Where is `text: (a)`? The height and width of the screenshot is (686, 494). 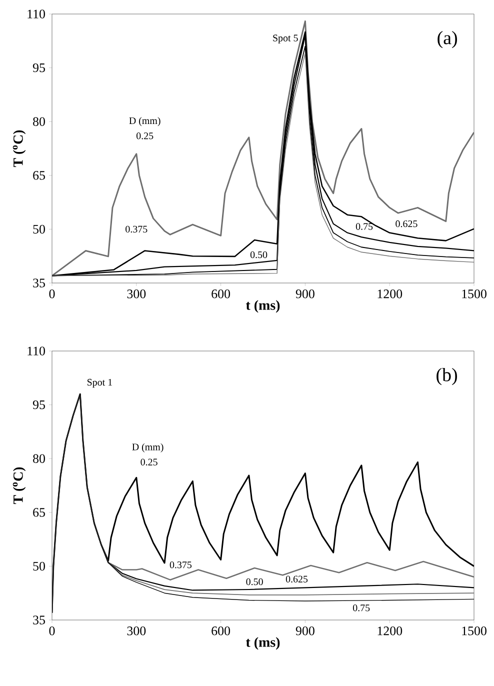
text: (a) is located at coordinates (447, 39).